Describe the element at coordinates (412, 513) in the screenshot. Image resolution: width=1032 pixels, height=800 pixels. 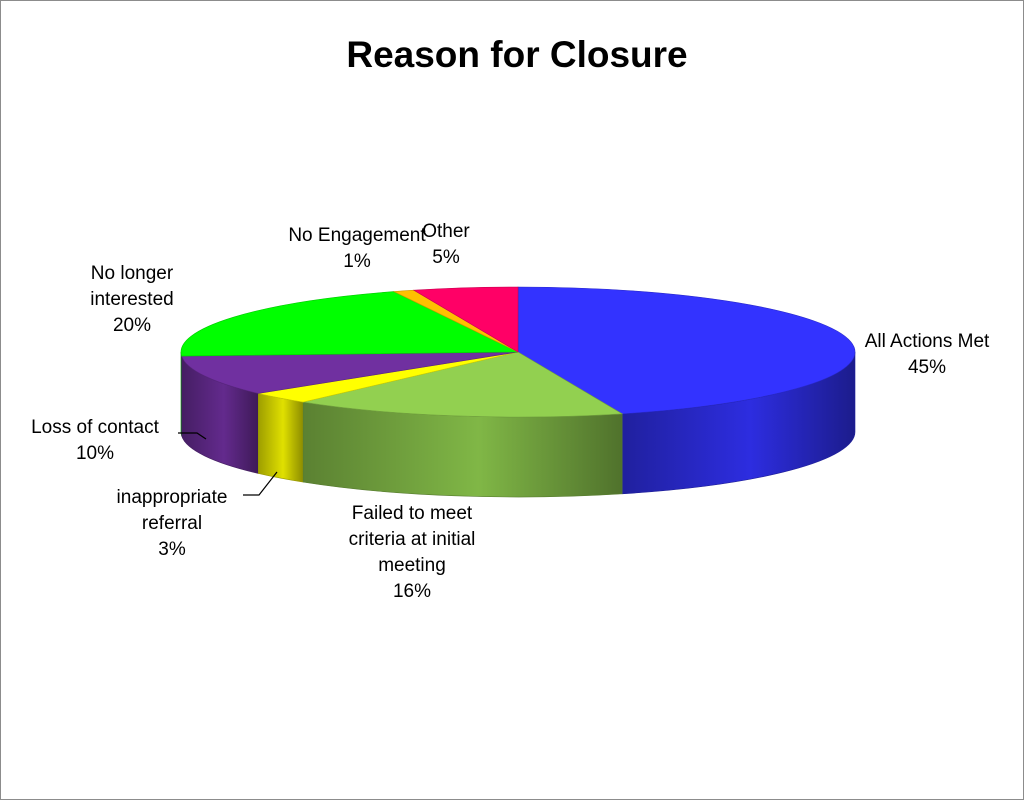
I see `data-label-category: Failed to meet` at that location.